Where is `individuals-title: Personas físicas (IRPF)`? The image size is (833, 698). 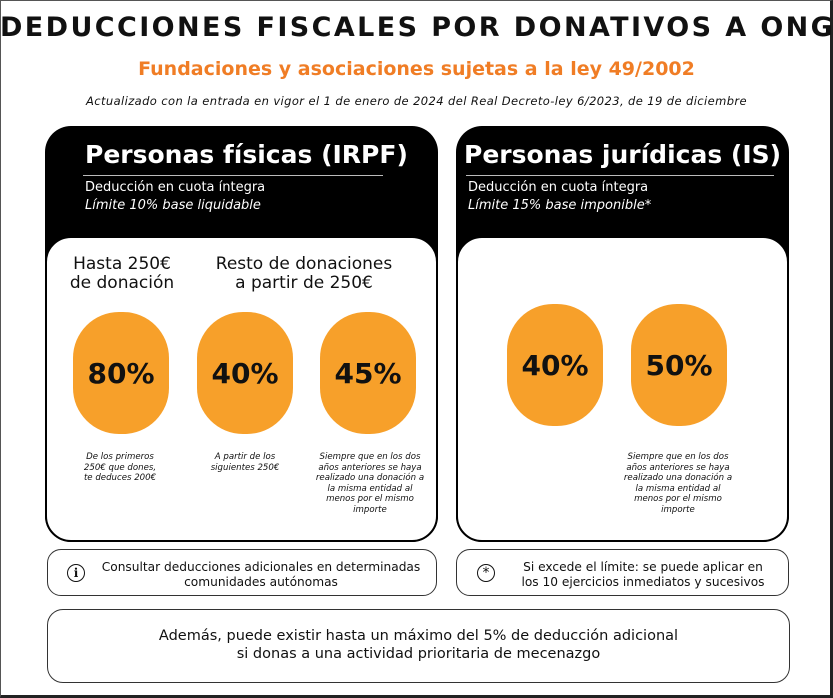
individuals-title: Personas físicas (IRPF) is located at coordinates (246, 154).